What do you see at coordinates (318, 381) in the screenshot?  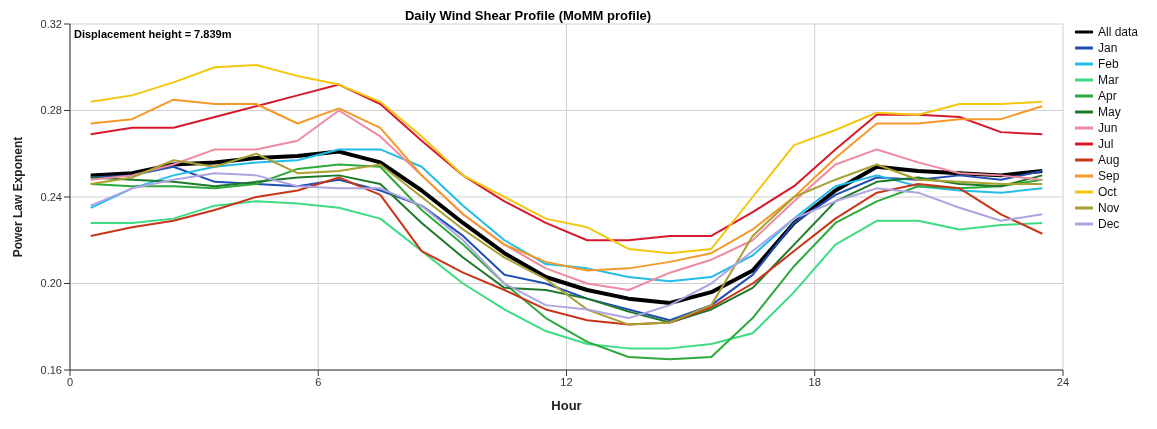 I see `x-tick-label: 6` at bounding box center [318, 381].